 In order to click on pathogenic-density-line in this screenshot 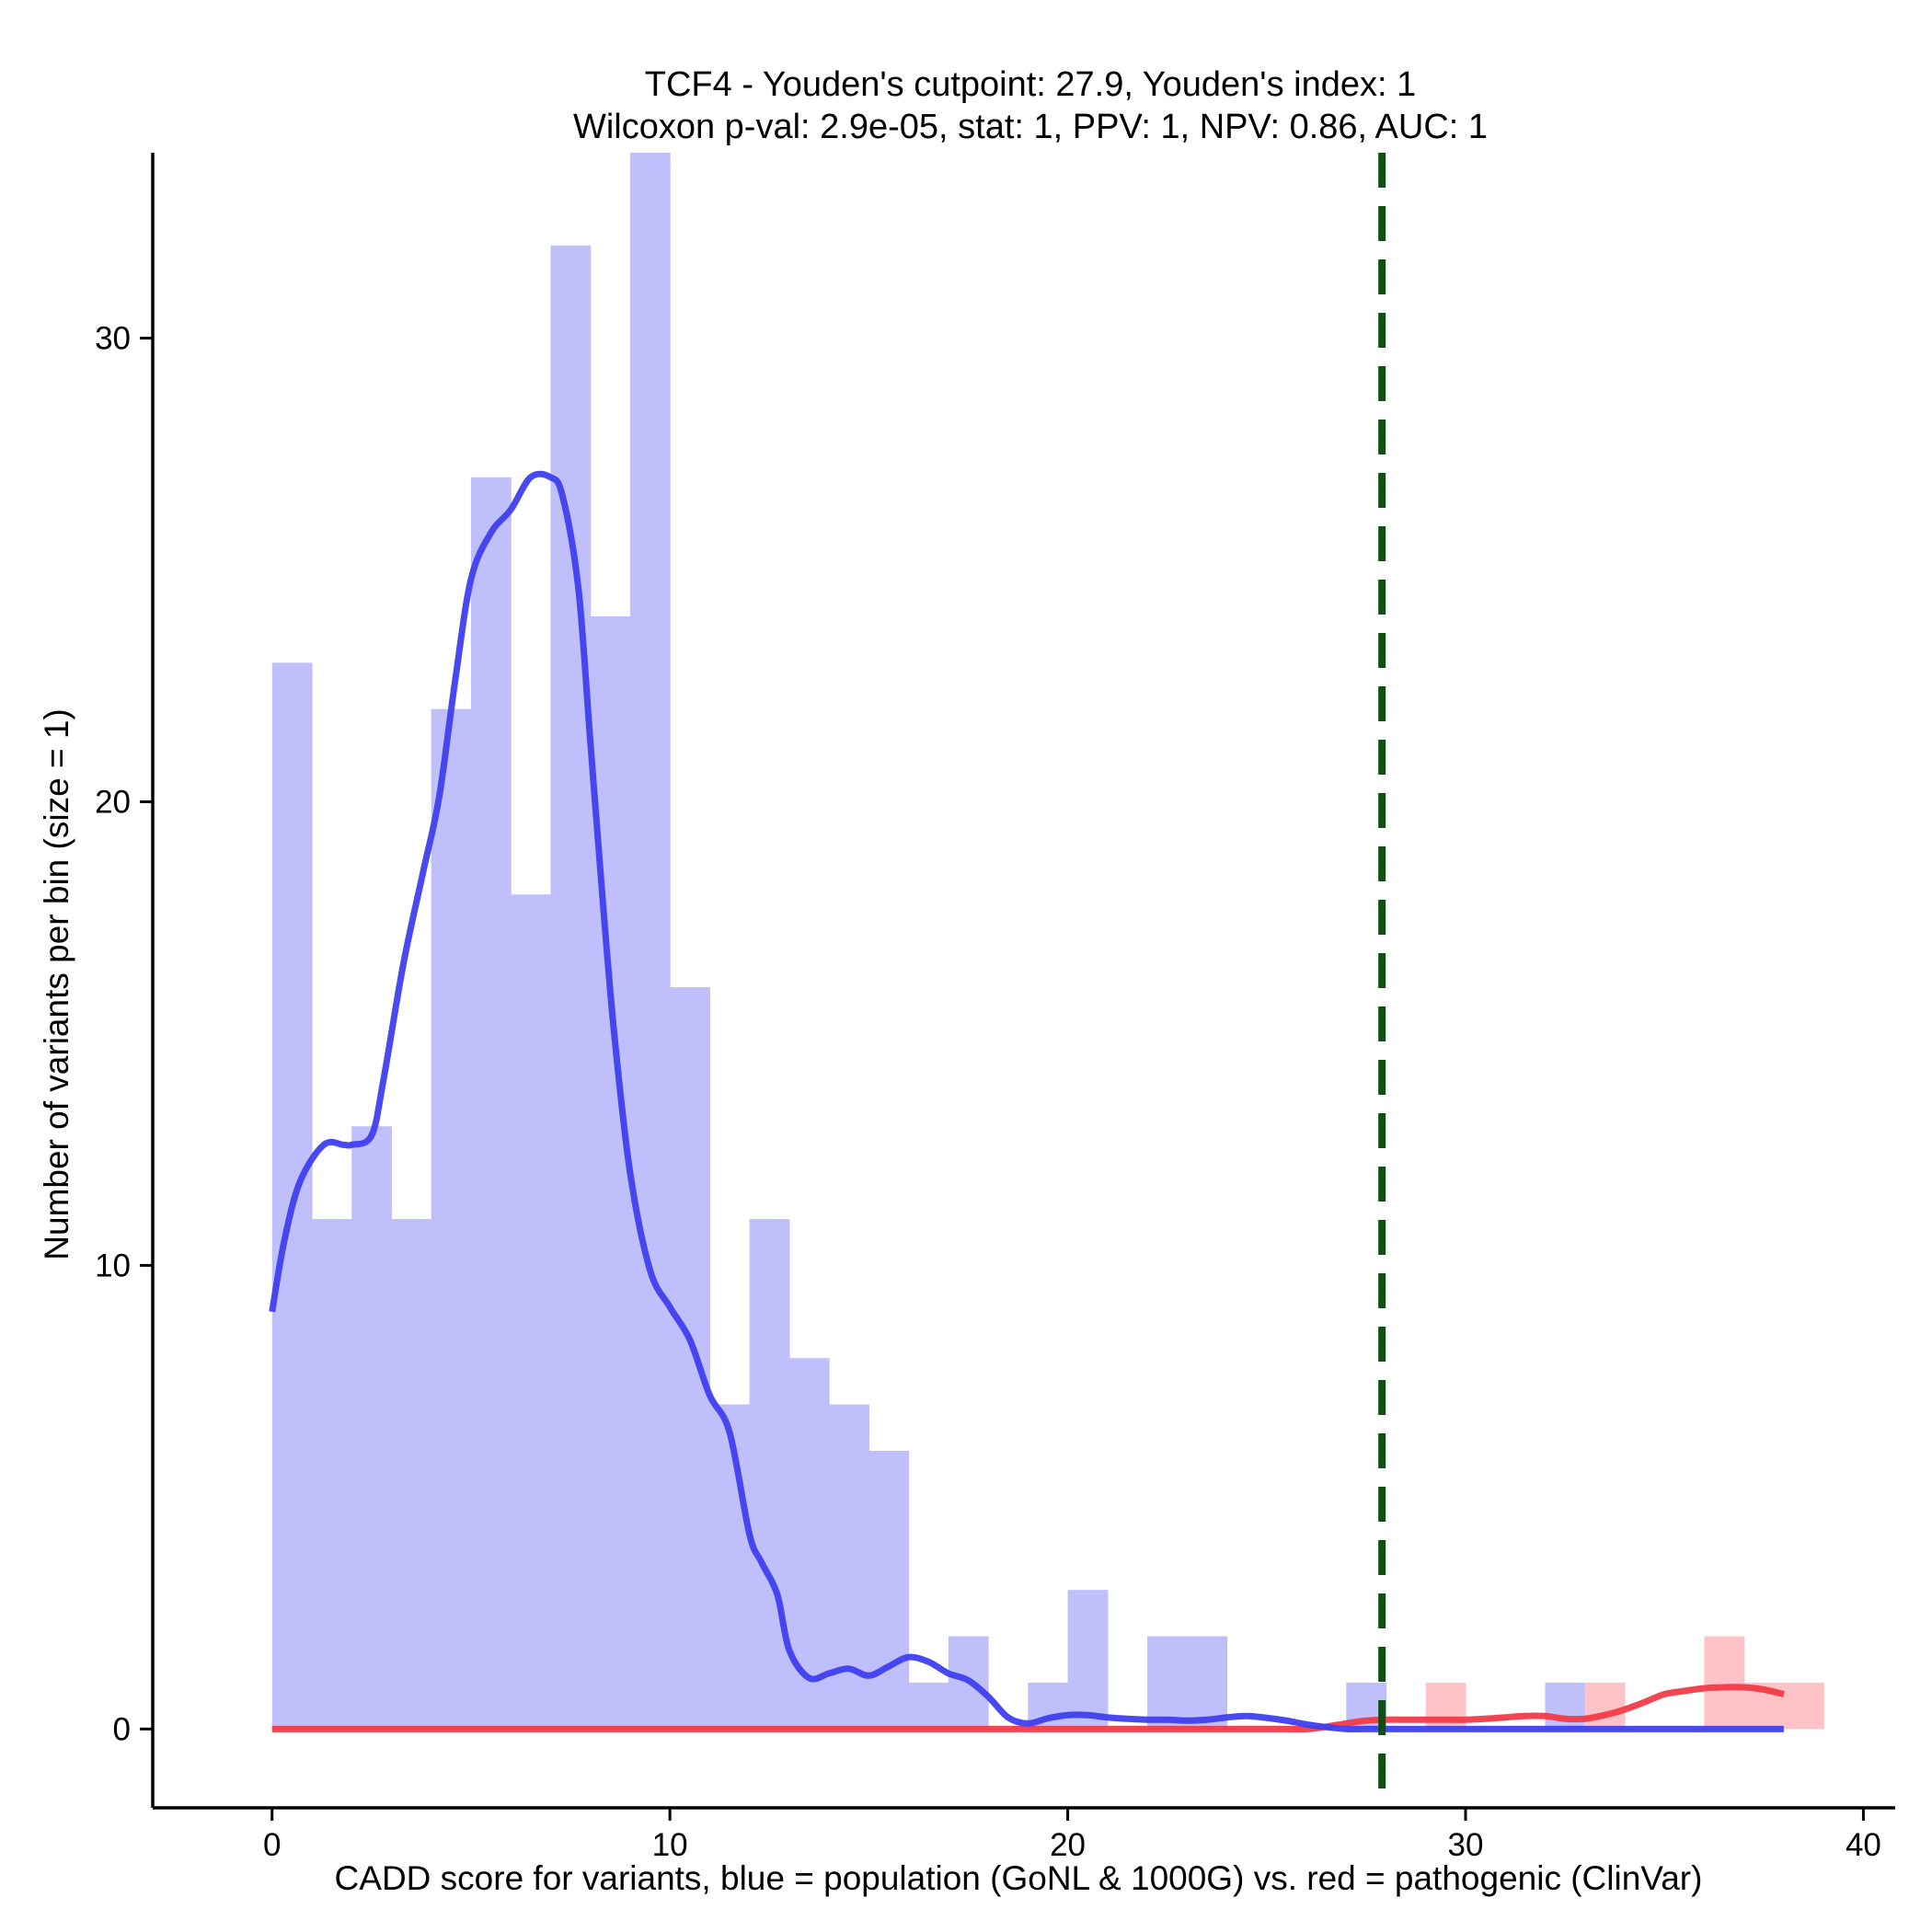, I will do `click(1028, 1708)`.